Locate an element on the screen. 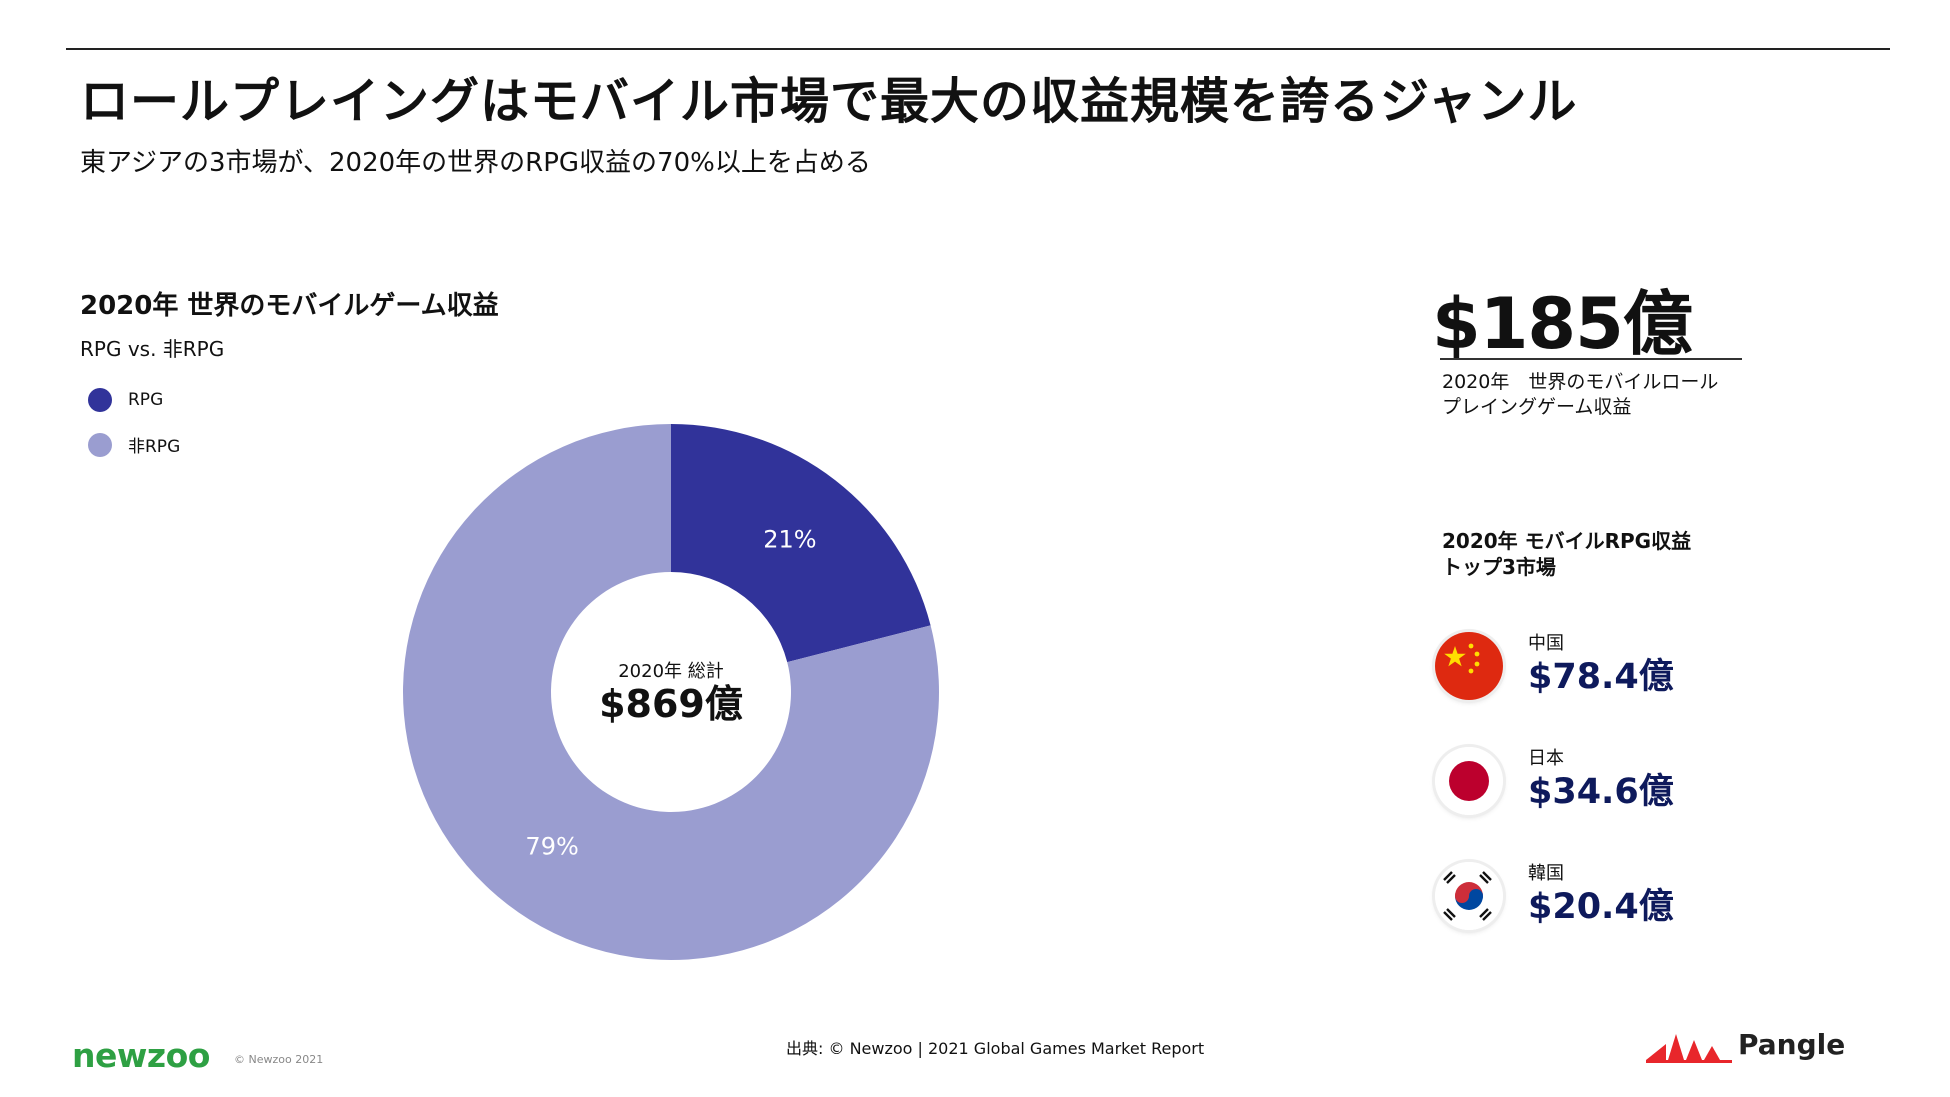  market-value: $78.4億 is located at coordinates (1601, 677).